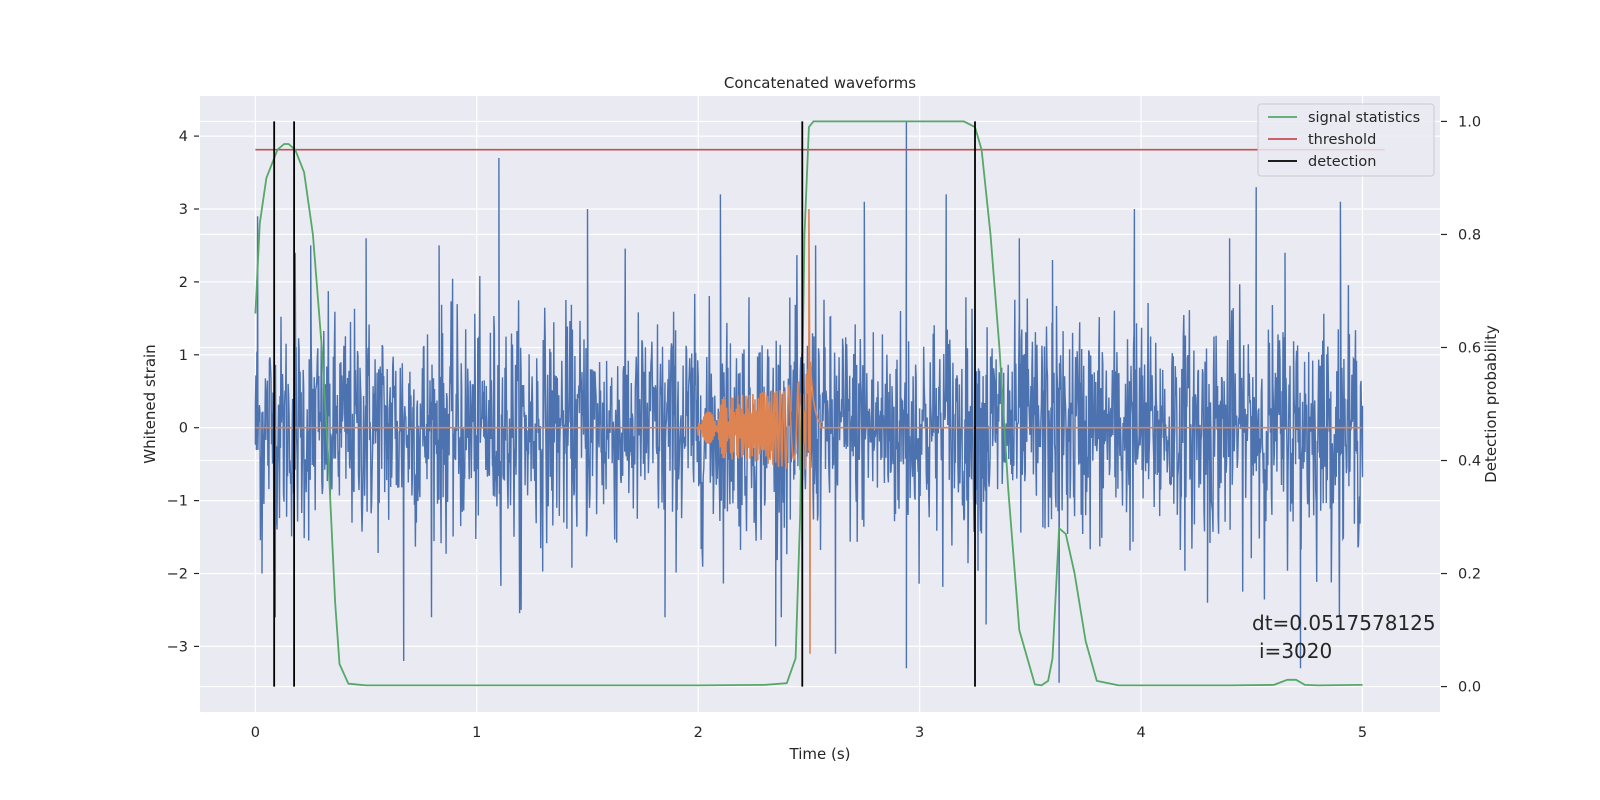 This screenshot has height=800, width=1600. Describe the element at coordinates (1140, 733) in the screenshot. I see `x-tick-label: 4` at that location.